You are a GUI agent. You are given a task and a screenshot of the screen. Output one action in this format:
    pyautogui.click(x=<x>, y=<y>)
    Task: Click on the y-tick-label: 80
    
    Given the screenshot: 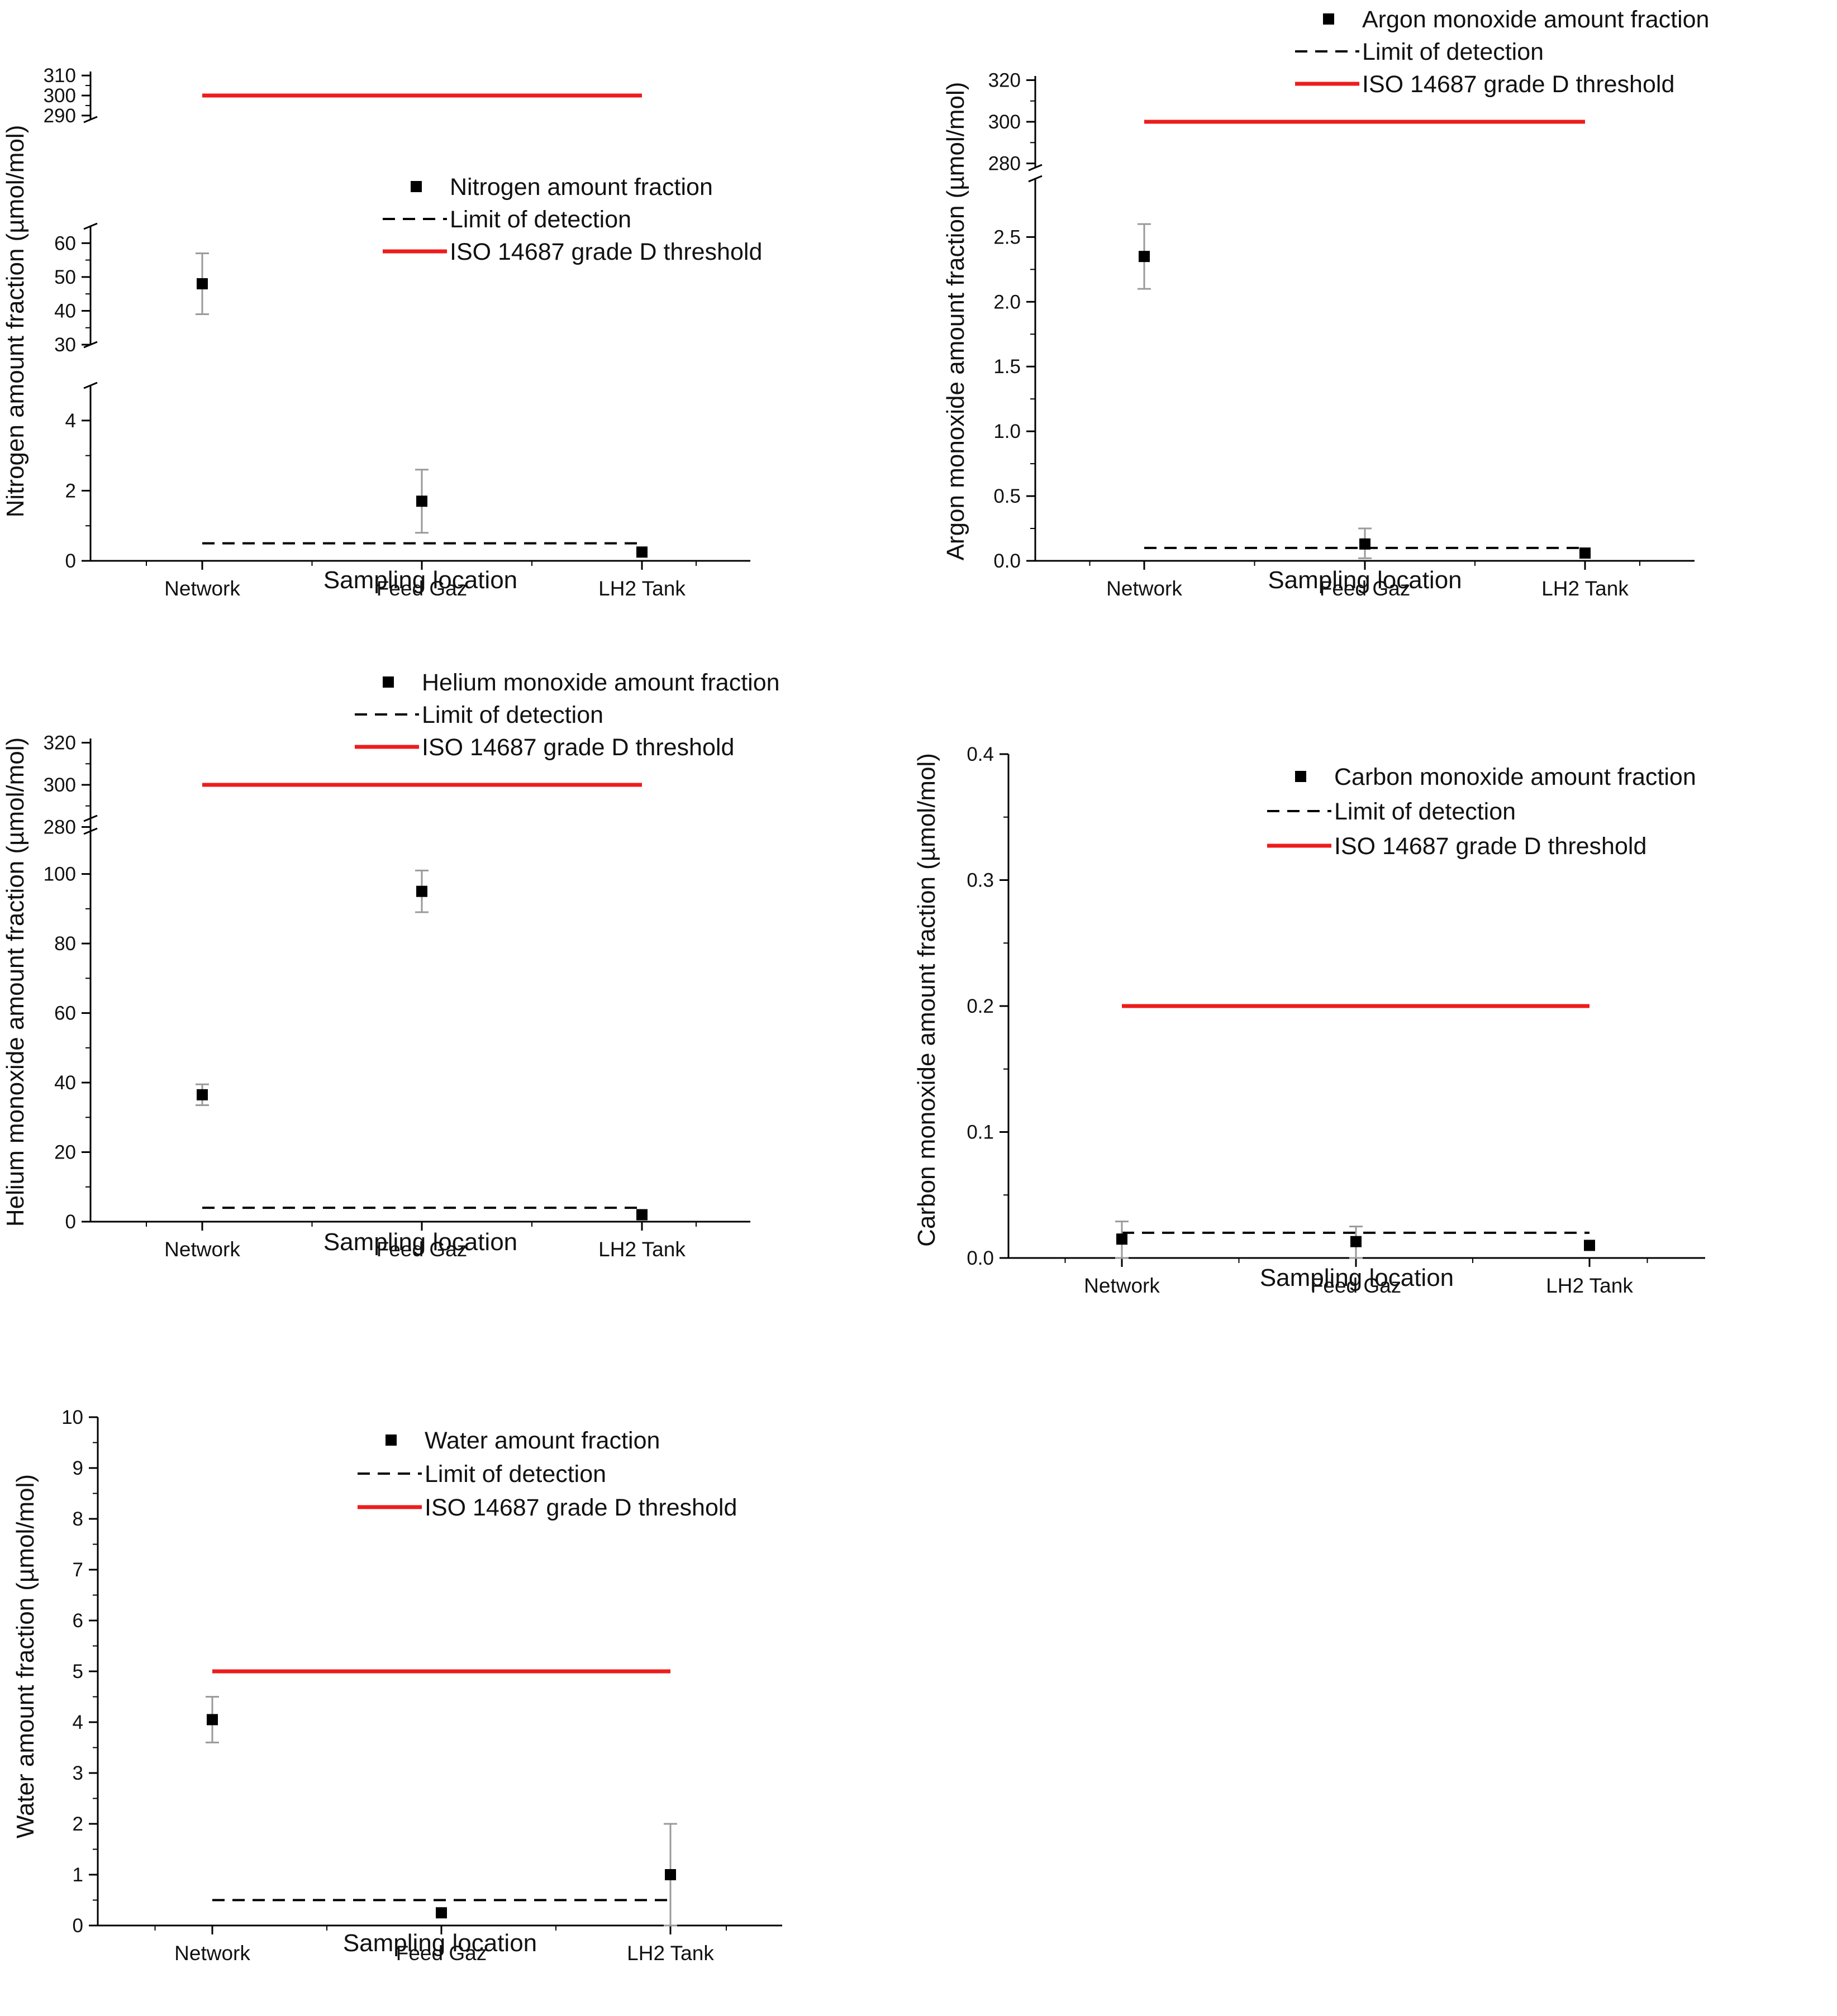 What is the action you would take?
    pyautogui.click(x=65, y=944)
    